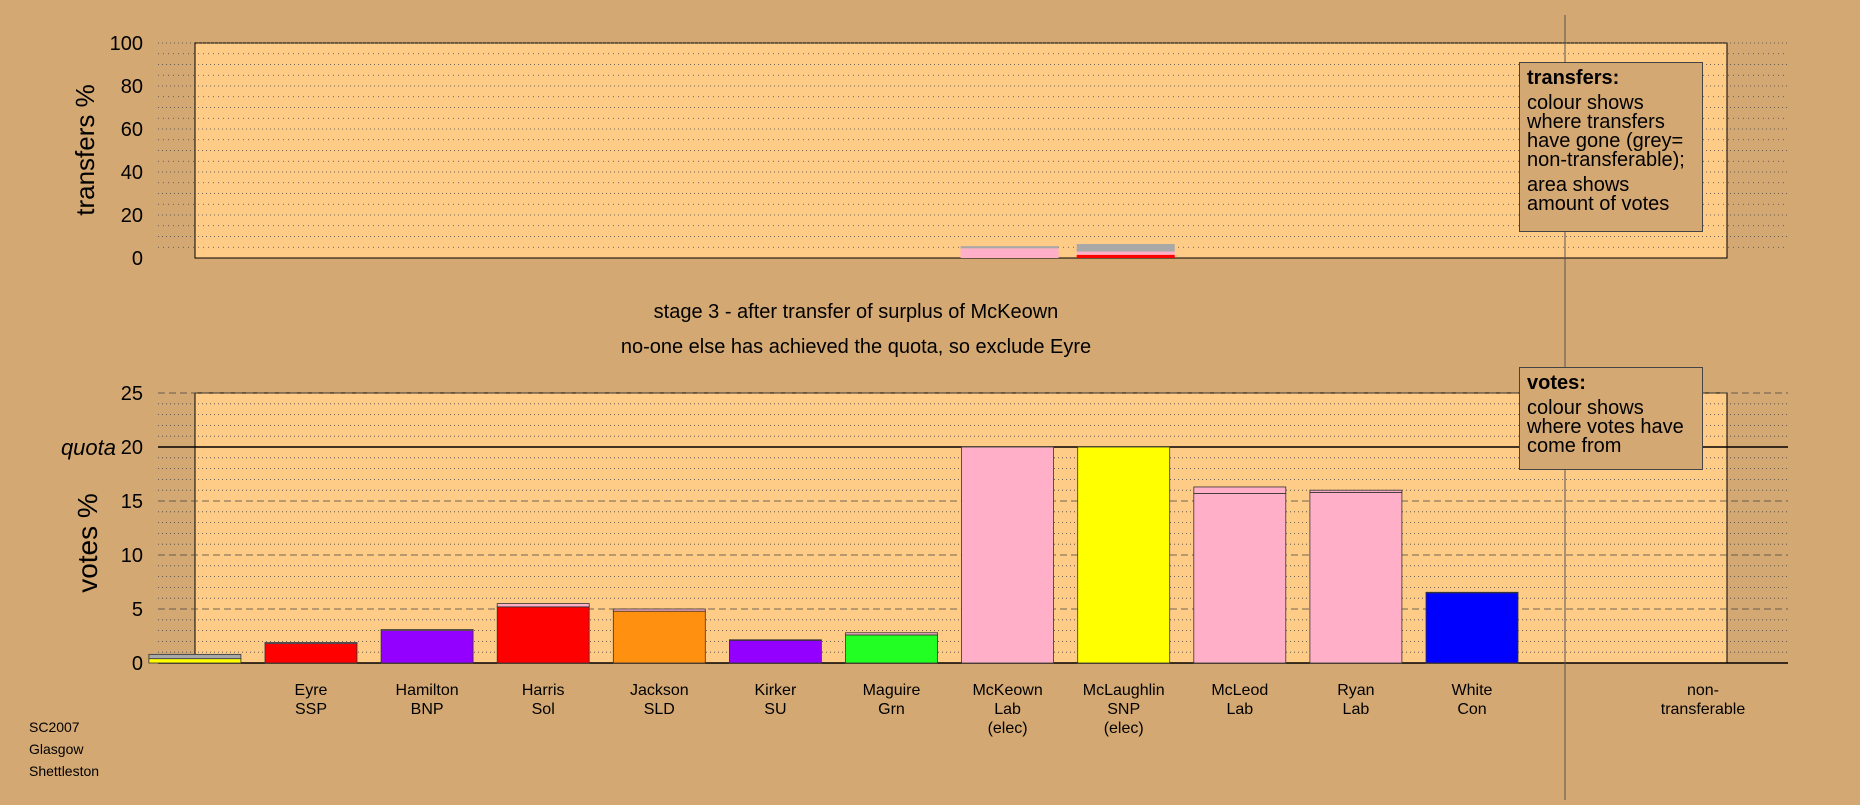 The image size is (1860, 805). Describe the element at coordinates (1472, 690) in the screenshot. I see `candidate-label-line: White` at that location.